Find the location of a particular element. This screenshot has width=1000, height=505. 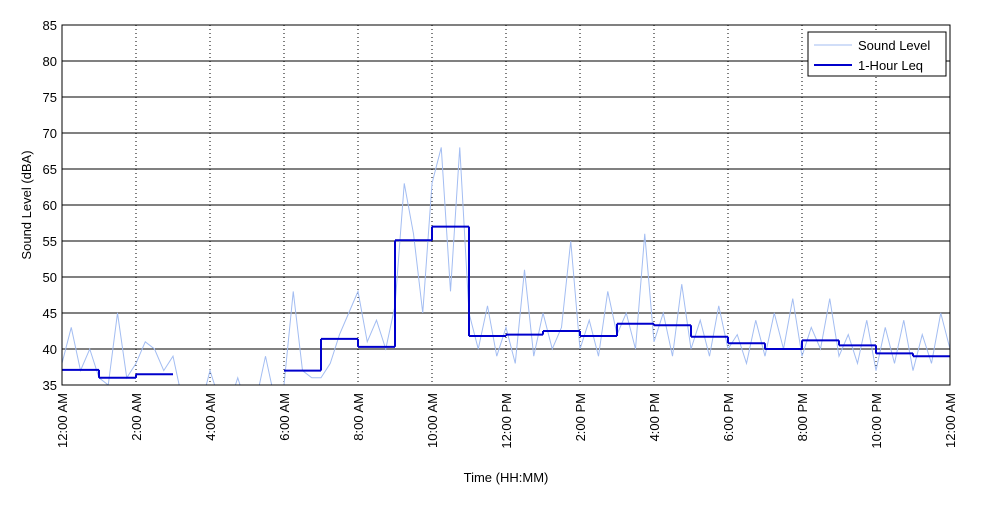

y-tick-label: 35 is located at coordinates (50, 385).